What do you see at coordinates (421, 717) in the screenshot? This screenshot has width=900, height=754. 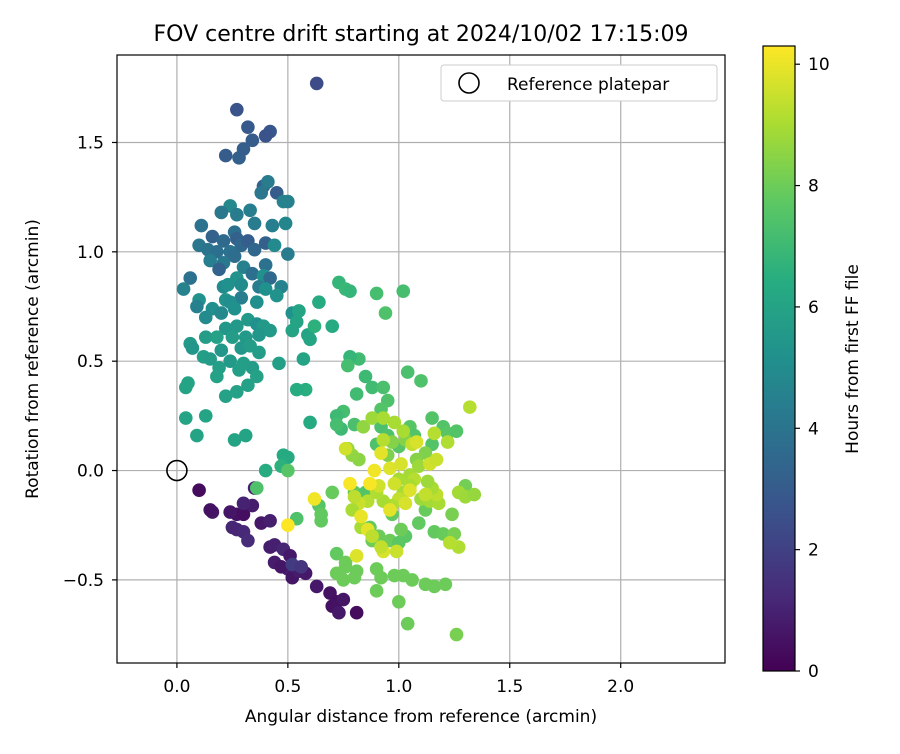 I see `x-axis-label: Angular distance from reference (arcmin)` at bounding box center [421, 717].